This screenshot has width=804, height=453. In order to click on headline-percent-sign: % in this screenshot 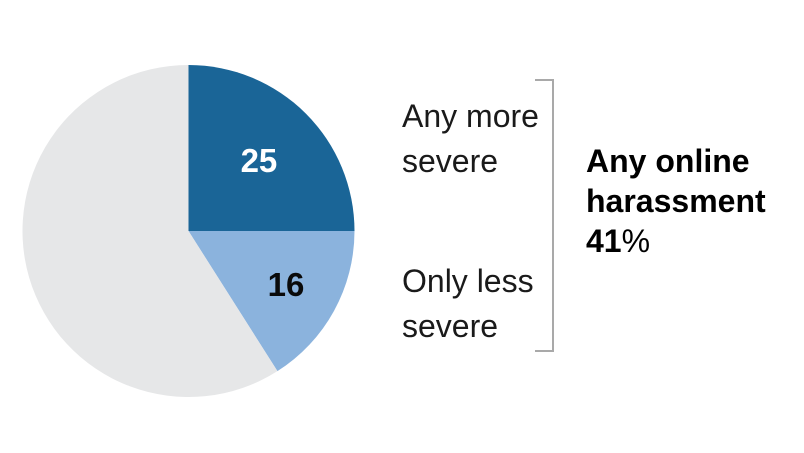, I will do `click(636, 241)`.